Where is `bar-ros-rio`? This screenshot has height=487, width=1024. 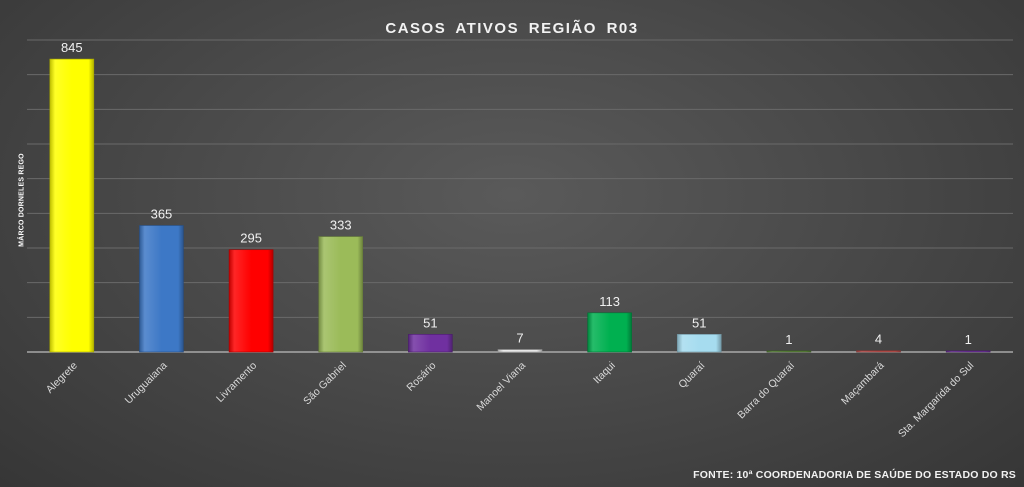 bar-ros-rio is located at coordinates (430, 343).